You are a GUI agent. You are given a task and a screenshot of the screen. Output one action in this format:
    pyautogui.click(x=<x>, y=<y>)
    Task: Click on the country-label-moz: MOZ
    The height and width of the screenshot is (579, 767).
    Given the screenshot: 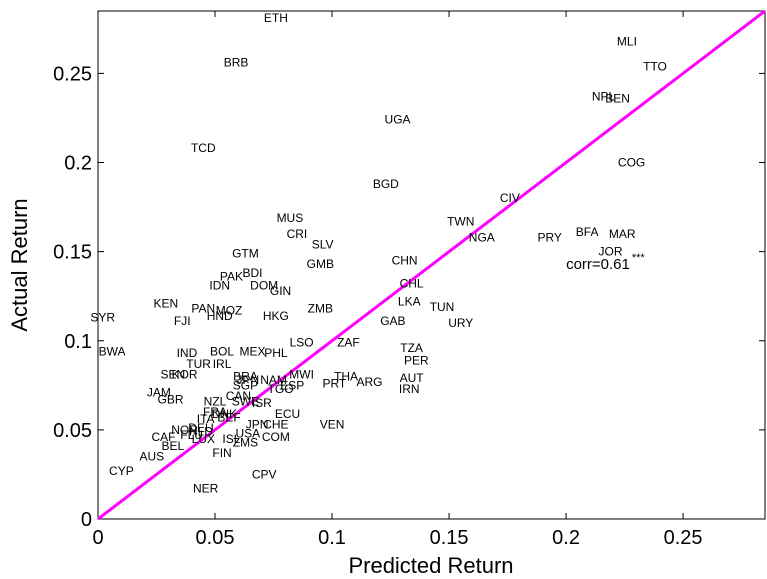 What is the action you would take?
    pyautogui.click(x=229, y=310)
    